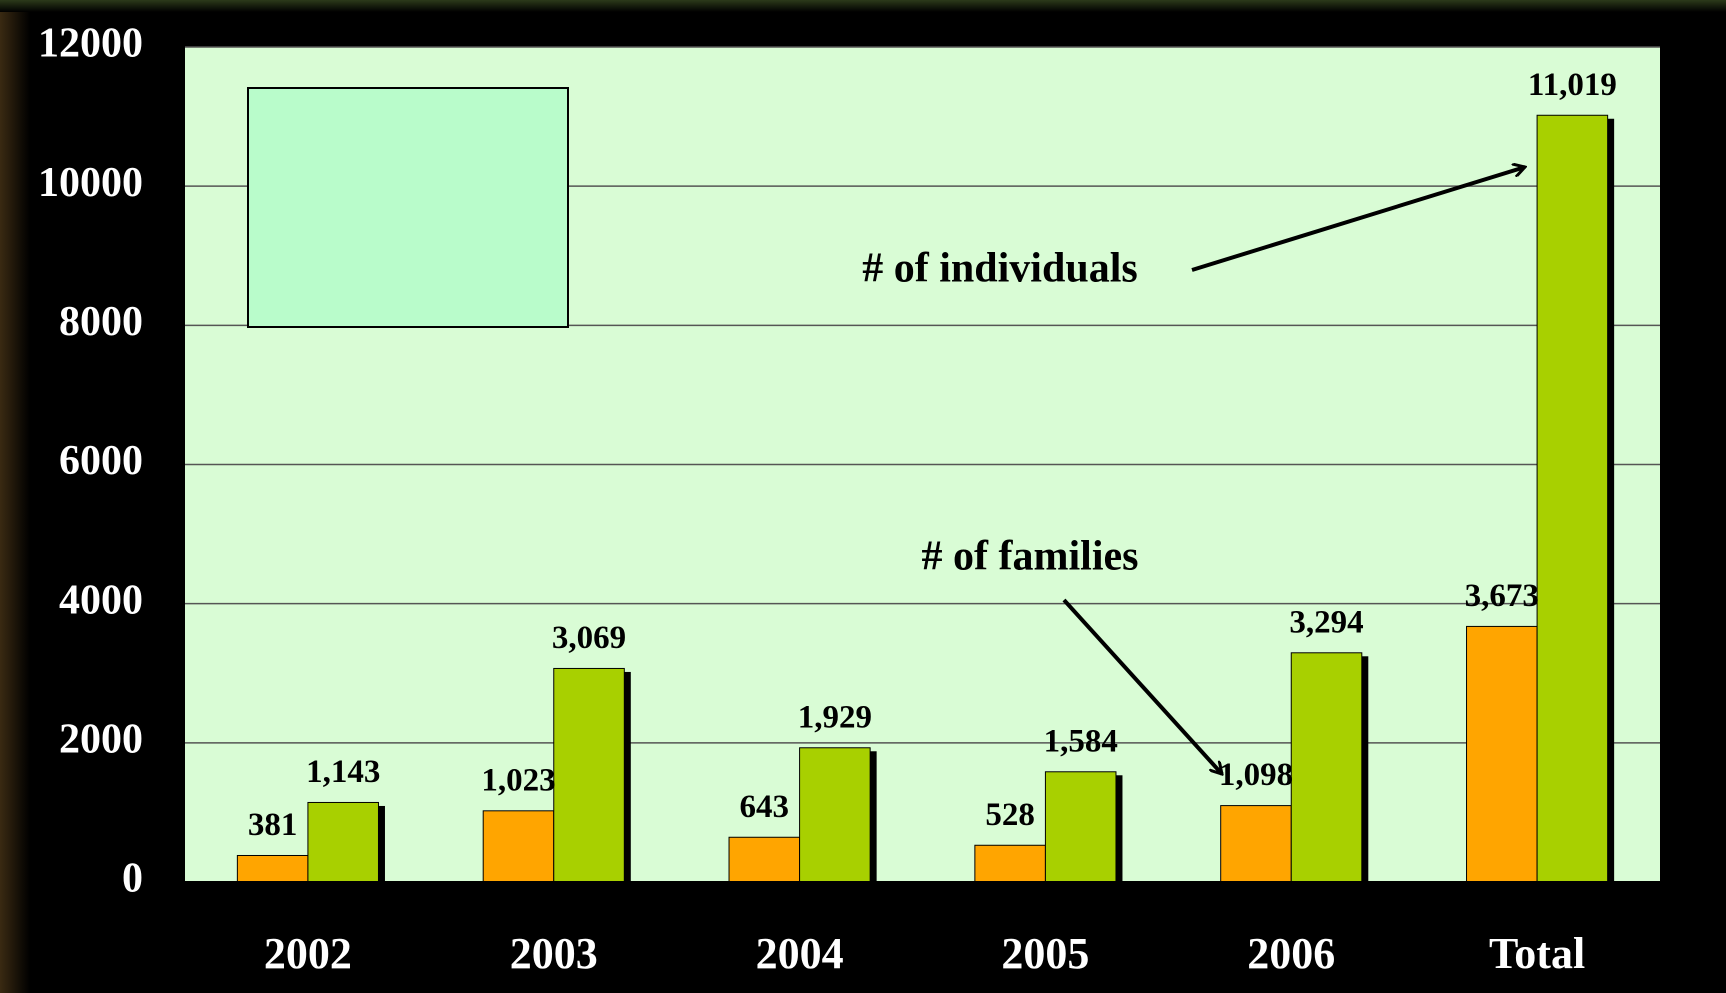  Describe the element at coordinates (101, 739) in the screenshot. I see `y-tick-label: 2000` at that location.